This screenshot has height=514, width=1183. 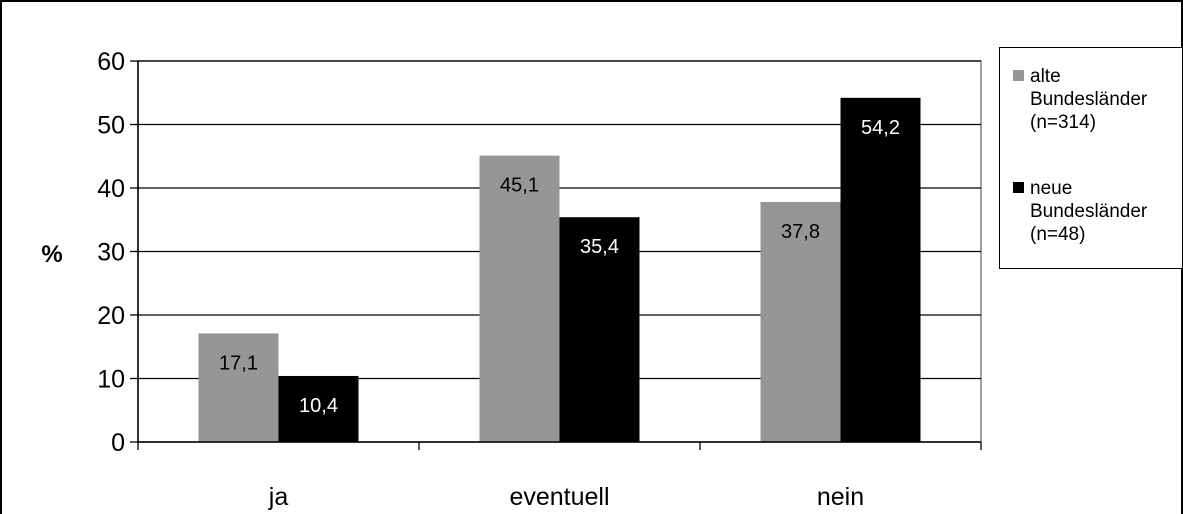 What do you see at coordinates (111, 253) in the screenshot?
I see `y-tick-label: 30` at bounding box center [111, 253].